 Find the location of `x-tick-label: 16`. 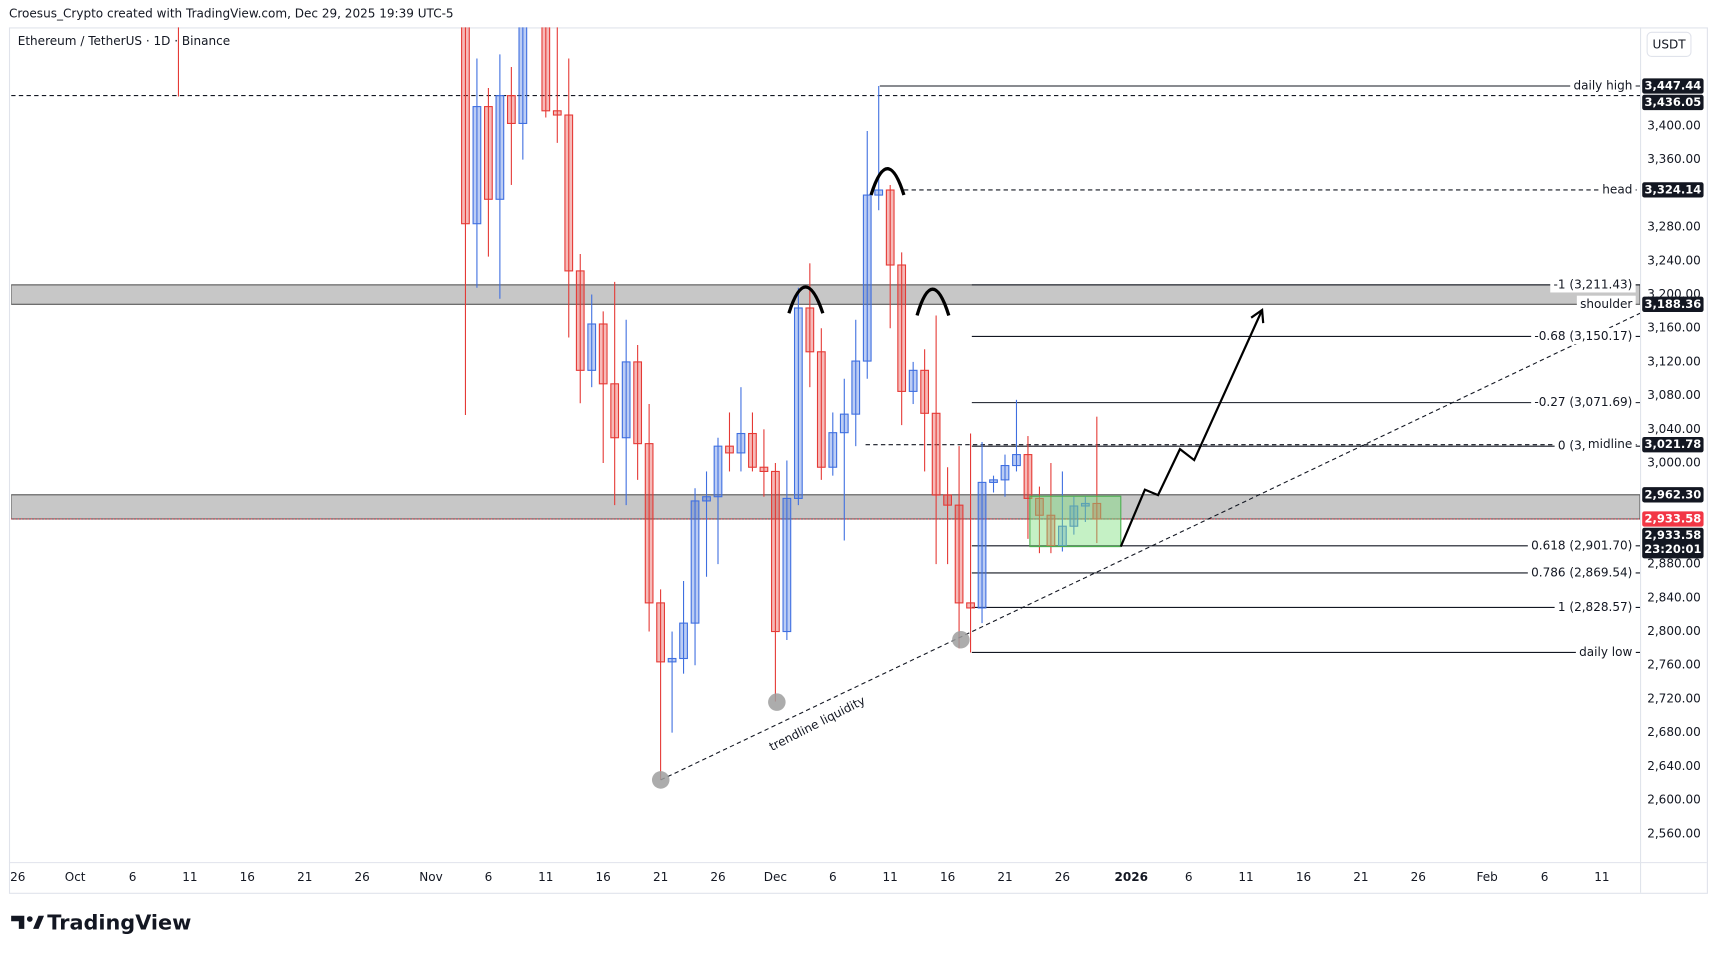

x-tick-label: 16 is located at coordinates (247, 877).